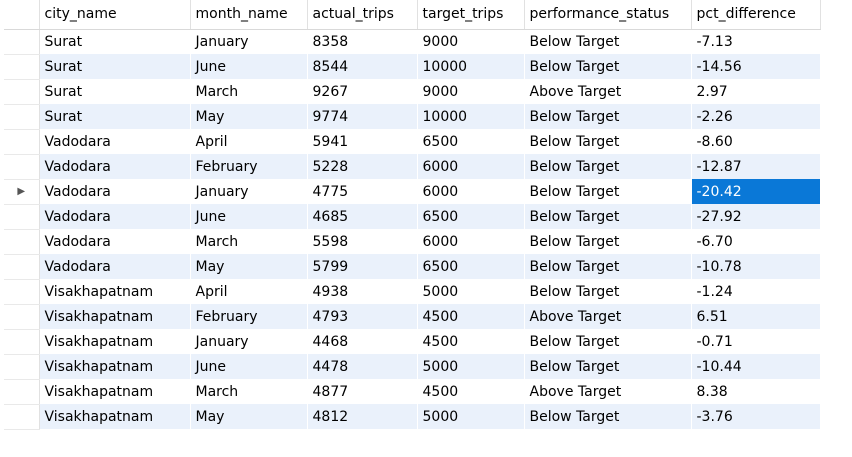  Describe the element at coordinates (362, 416) in the screenshot. I see `cell-actual-trips: 4812` at that location.